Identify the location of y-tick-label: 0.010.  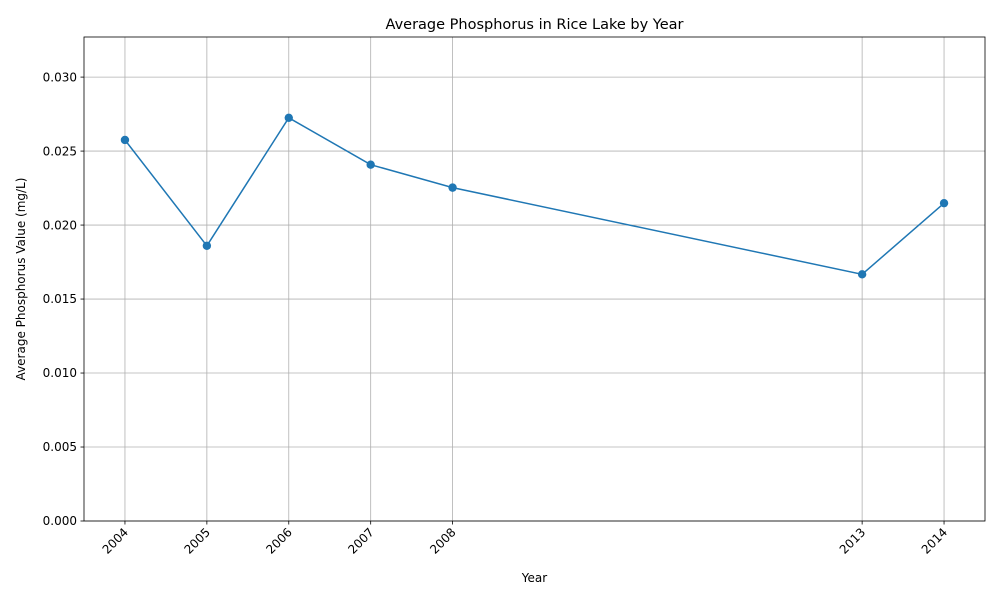
(60, 373).